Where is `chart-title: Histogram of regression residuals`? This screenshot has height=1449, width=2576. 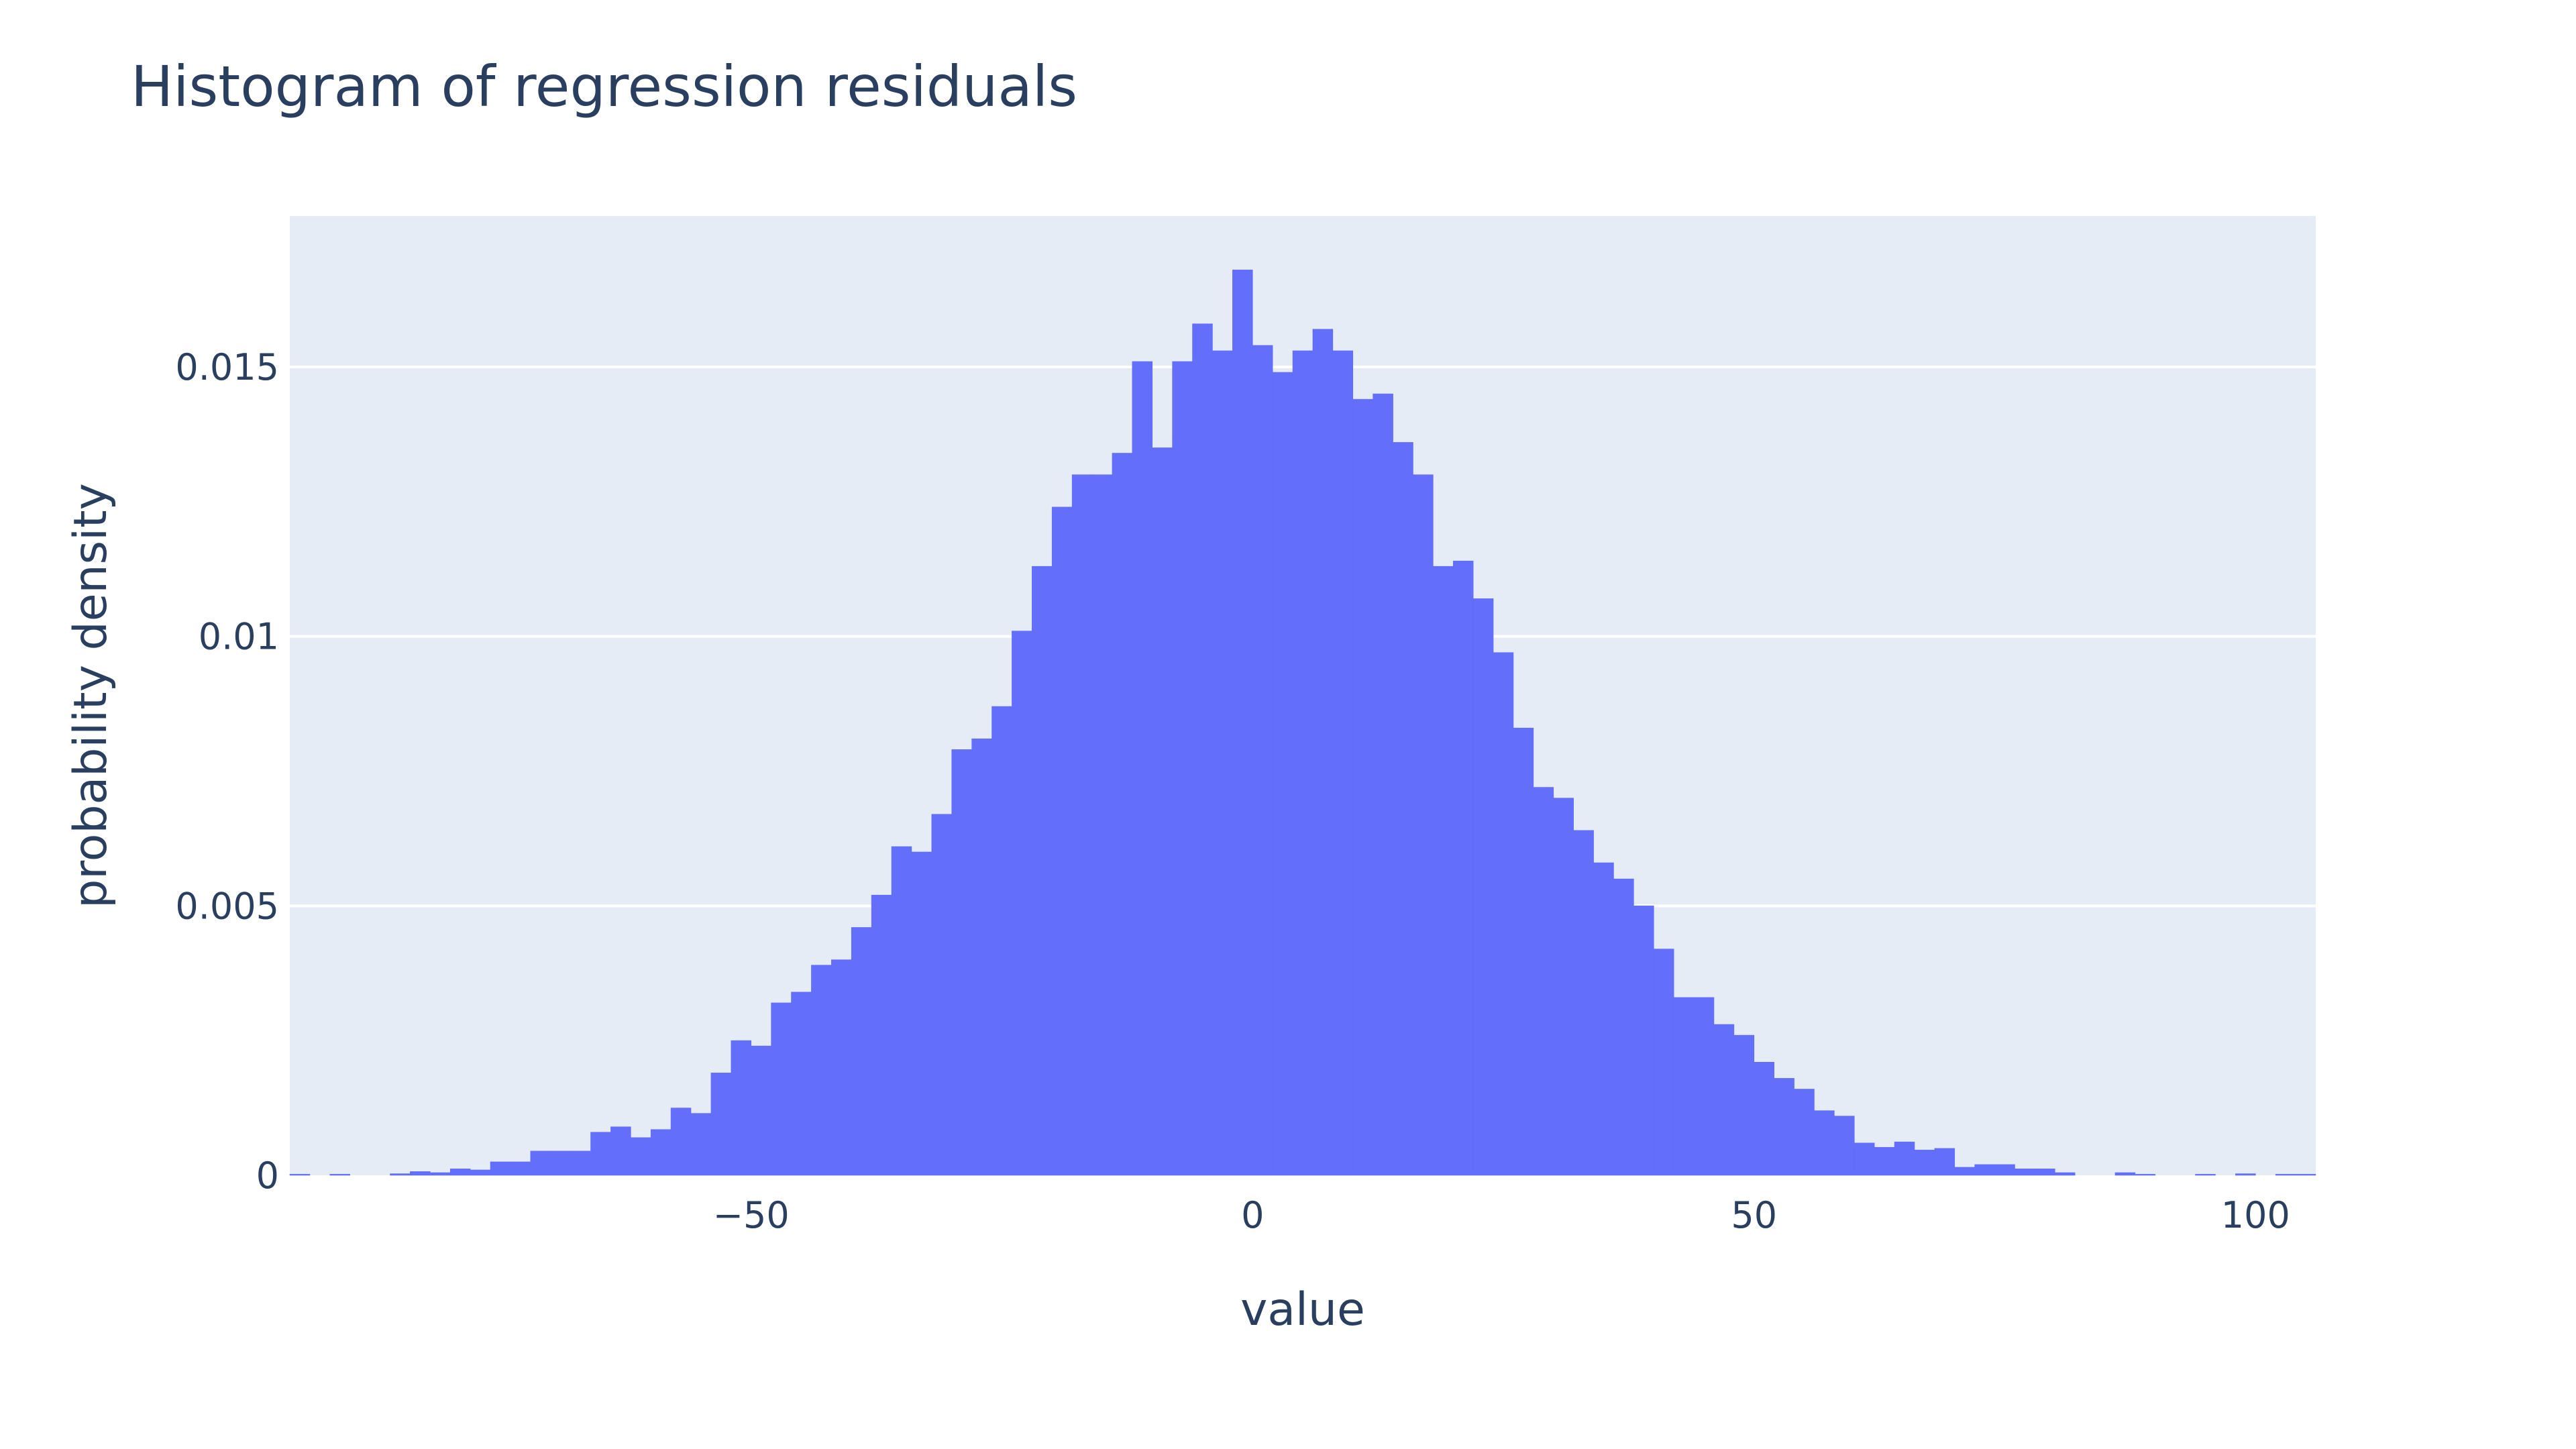 chart-title: Histogram of regression residuals is located at coordinates (604, 86).